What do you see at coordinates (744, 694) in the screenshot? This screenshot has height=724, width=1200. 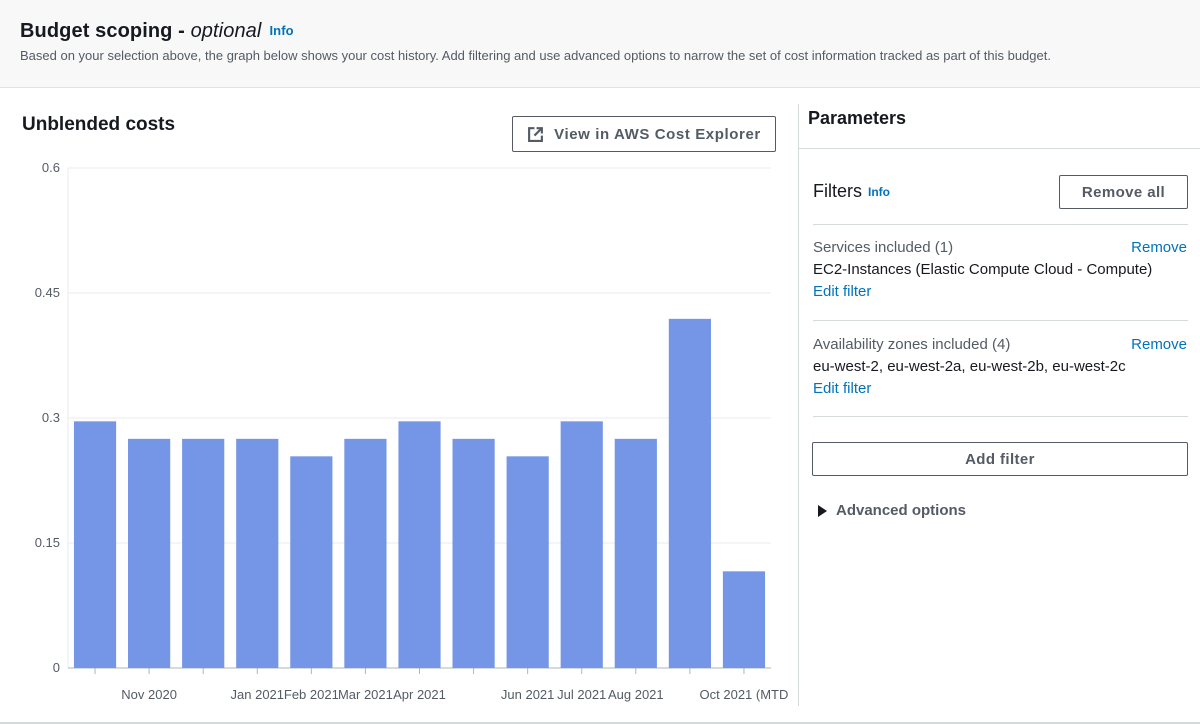 I see `x-tick-label: Oct 2021 (MTD` at bounding box center [744, 694].